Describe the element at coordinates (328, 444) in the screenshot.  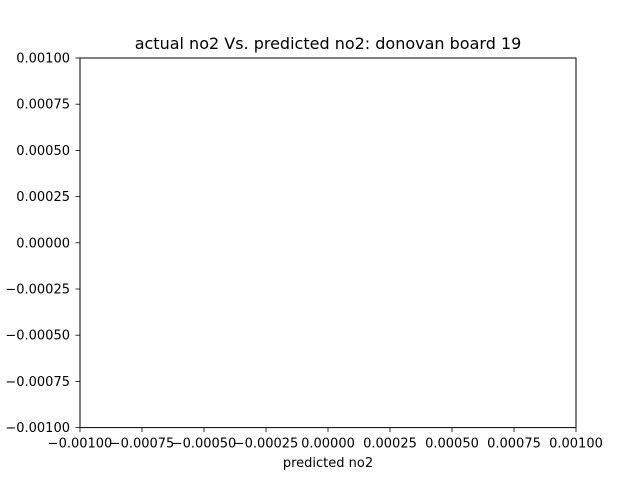
I see `x-tick-label: 0.00000` at that location.